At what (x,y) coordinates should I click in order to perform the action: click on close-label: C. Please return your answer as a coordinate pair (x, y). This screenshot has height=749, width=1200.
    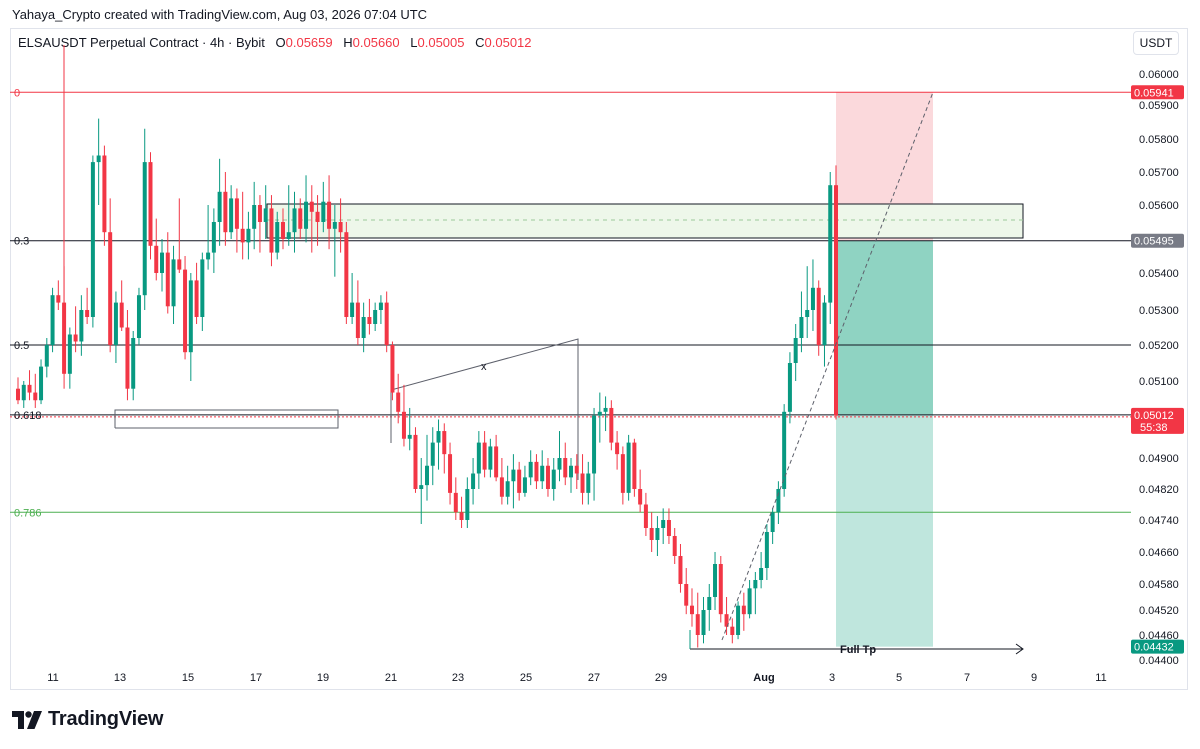
    Looking at the image, I should click on (480, 42).